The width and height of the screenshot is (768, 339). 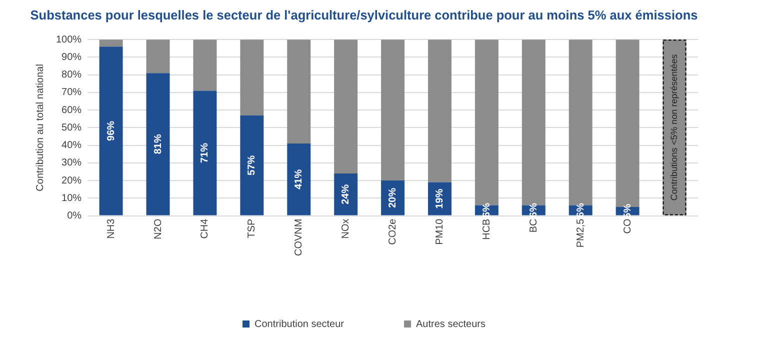 What do you see at coordinates (252, 228) in the screenshot?
I see `x-tick-label: TSP` at bounding box center [252, 228].